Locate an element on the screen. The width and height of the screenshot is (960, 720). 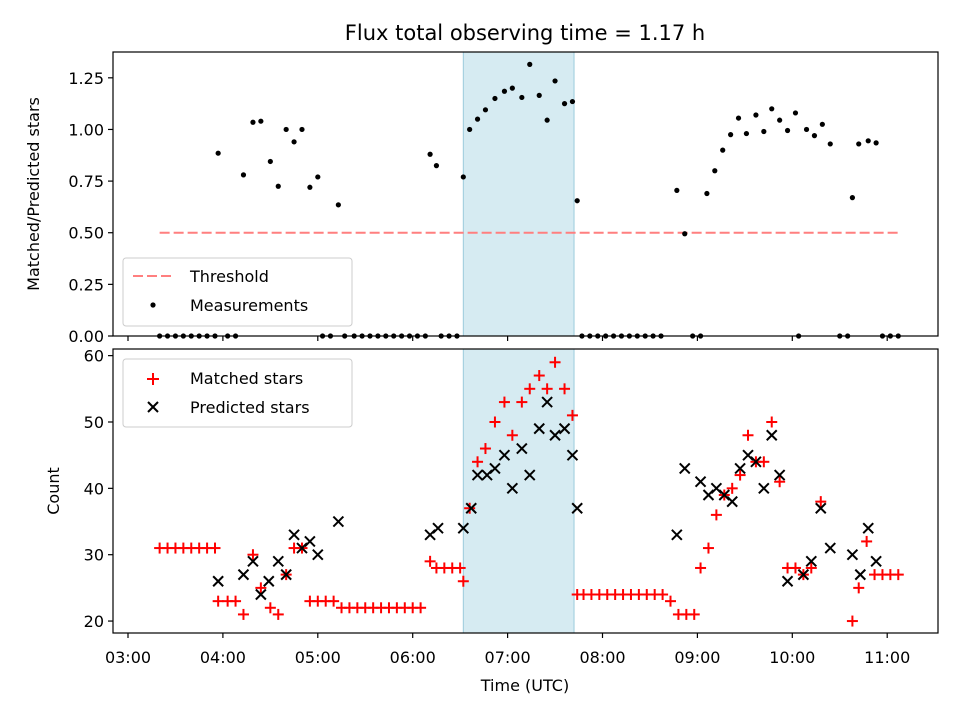
xtick-label-5: 08:00 is located at coordinates (602, 657).